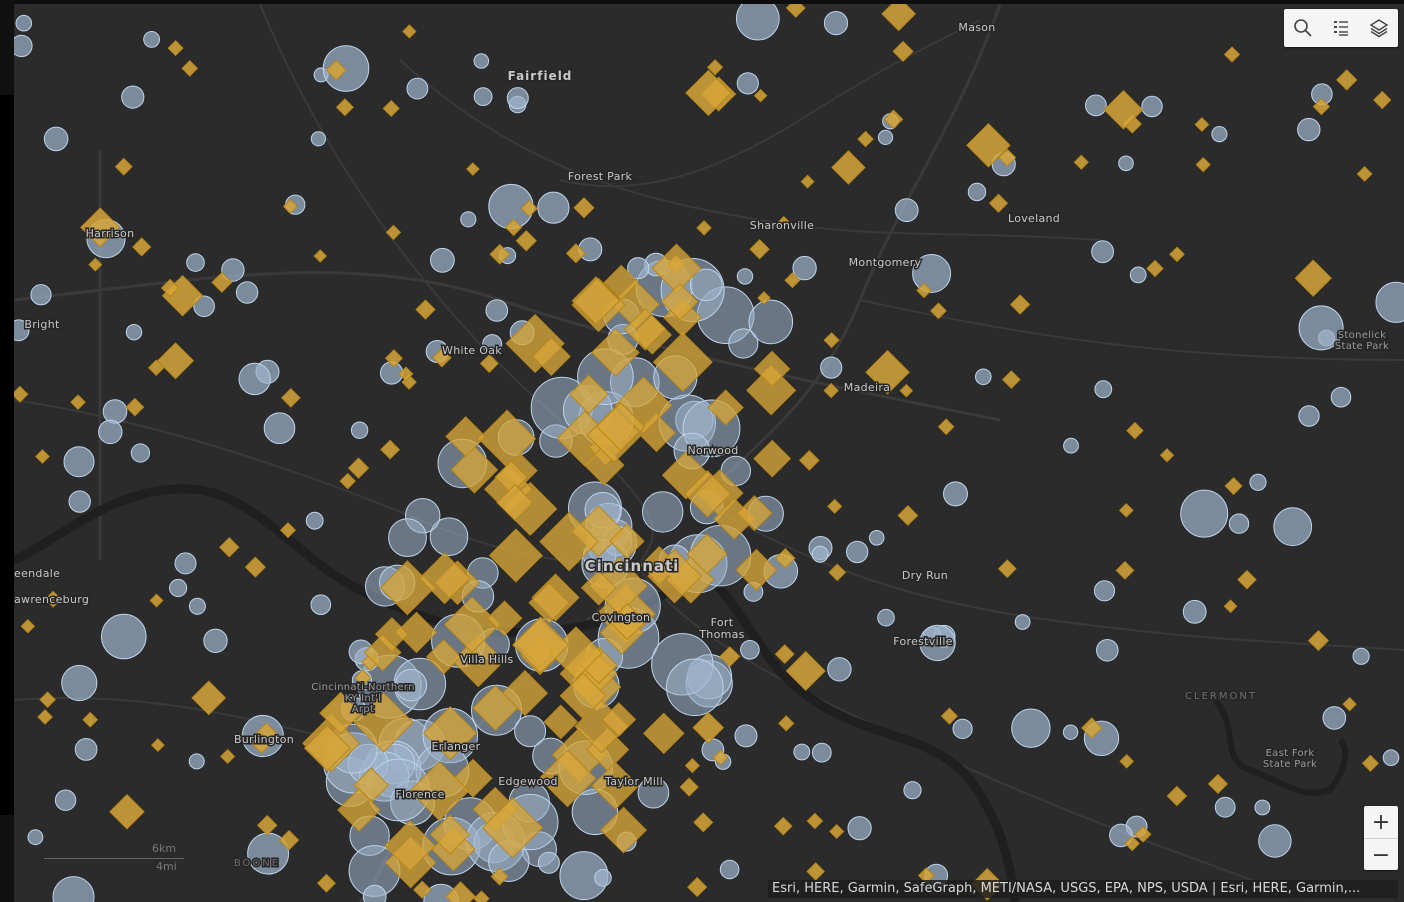 The width and height of the screenshot is (1404, 902). I want to click on search-button, so click(1303, 28).